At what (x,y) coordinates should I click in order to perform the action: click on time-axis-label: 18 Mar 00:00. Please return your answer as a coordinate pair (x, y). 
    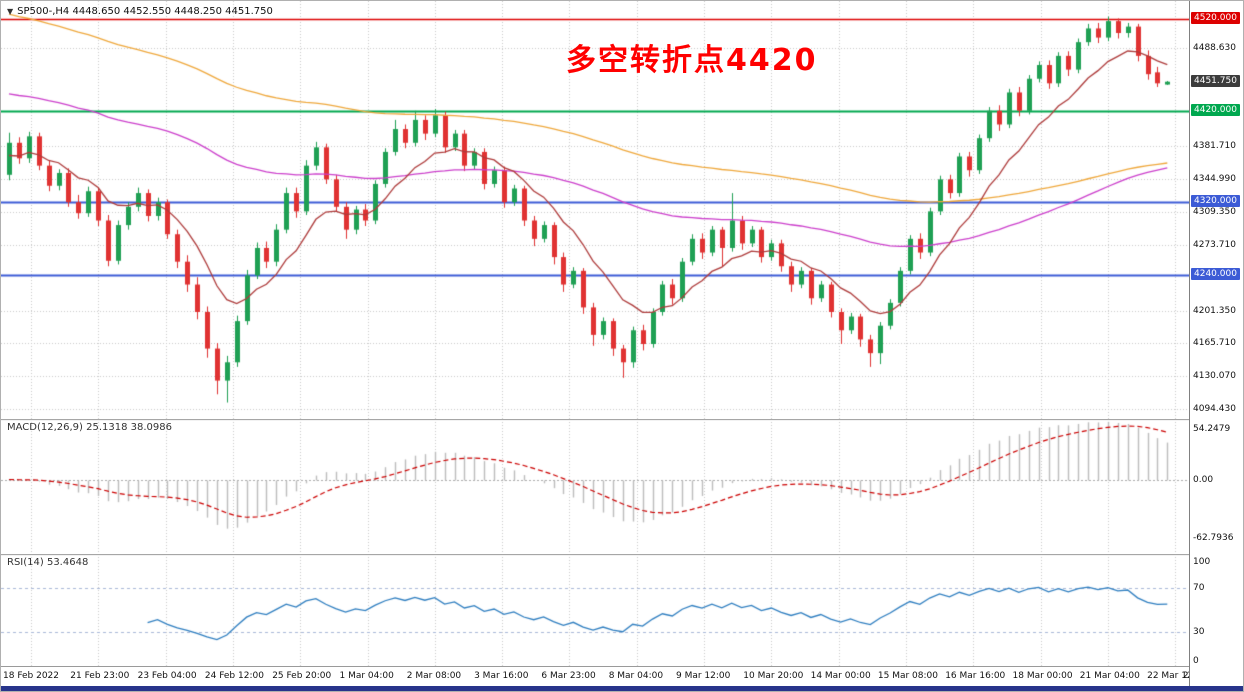
    Looking at the image, I should click on (1042, 676).